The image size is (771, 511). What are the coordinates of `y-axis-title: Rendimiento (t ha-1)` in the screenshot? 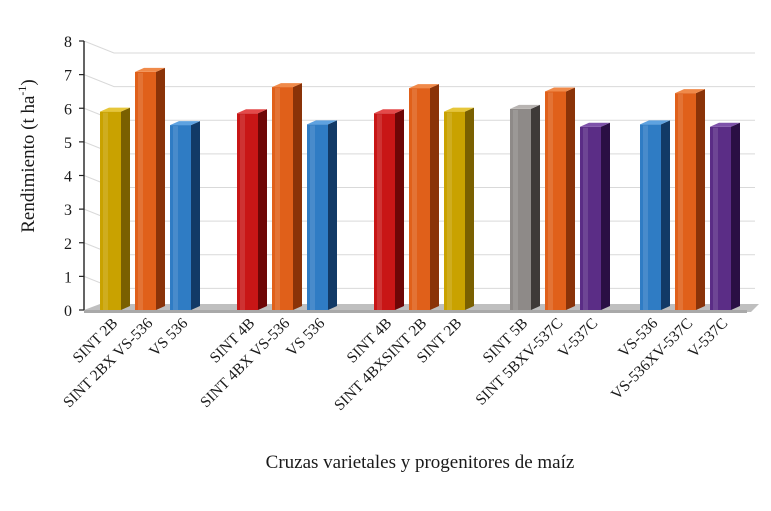 It's located at (27, 156).